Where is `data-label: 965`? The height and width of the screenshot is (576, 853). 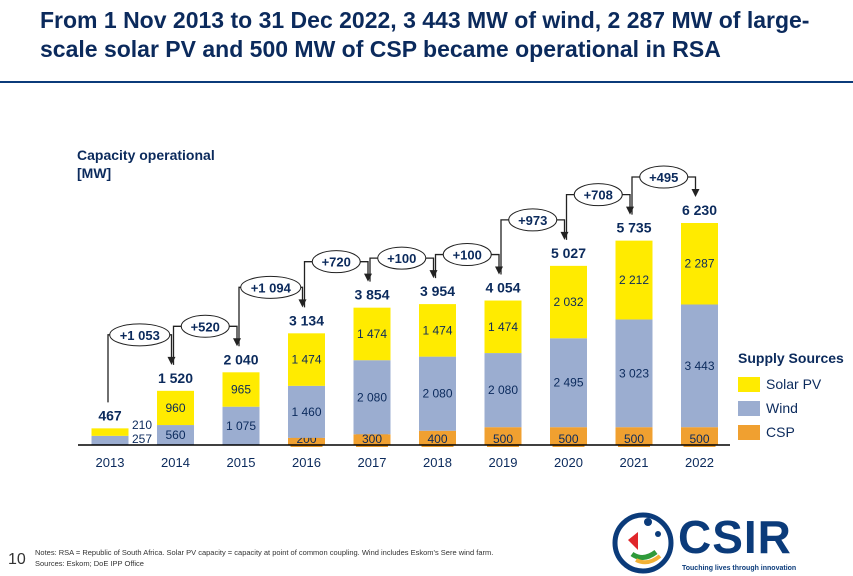
data-label: 965 is located at coordinates (241, 390).